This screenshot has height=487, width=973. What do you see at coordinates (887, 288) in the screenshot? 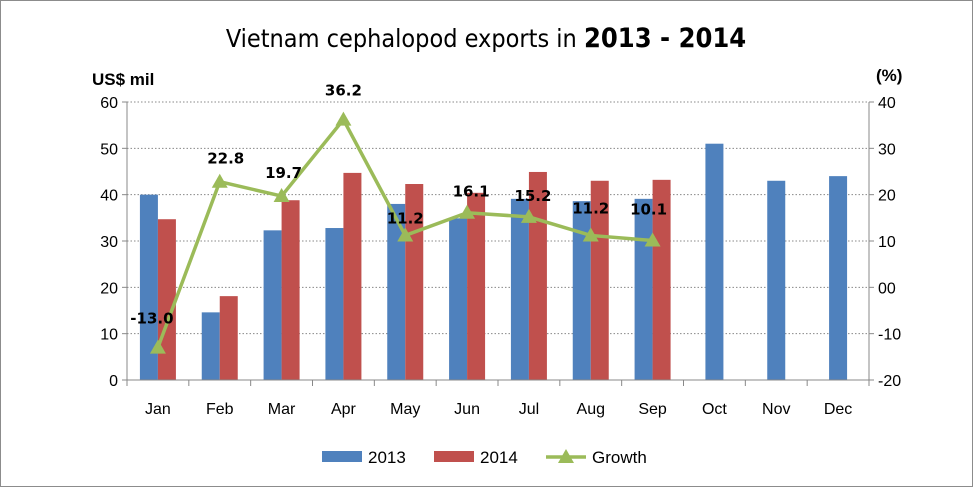
I see `y2-tick-label: 00` at bounding box center [887, 288].